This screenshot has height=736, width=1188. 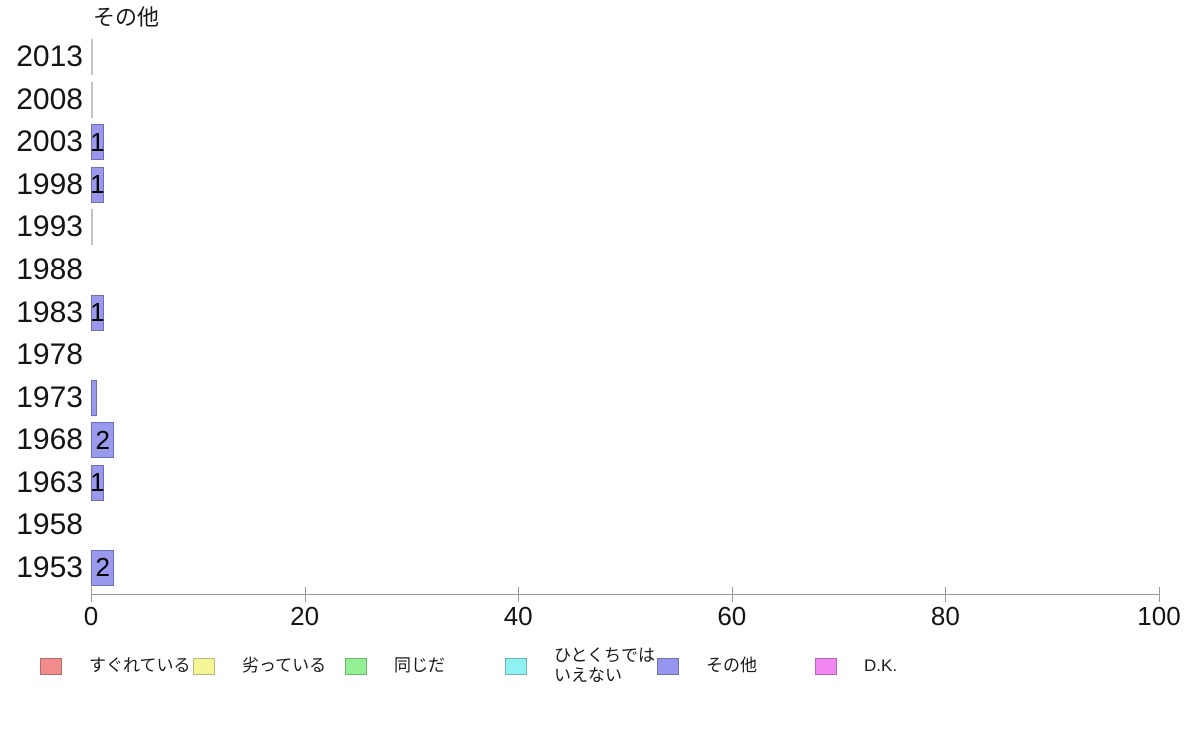 I want to click on y-axis-label: 1963, so click(x=49, y=482).